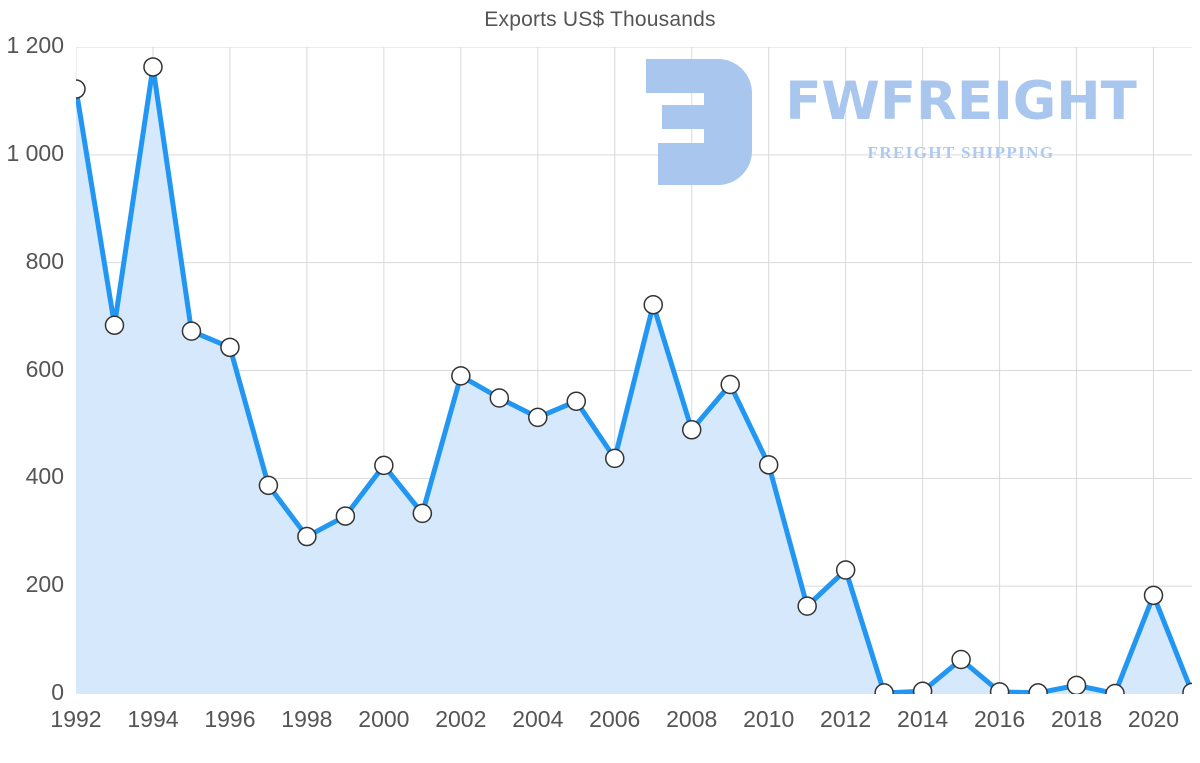  Describe the element at coordinates (44, 476) in the screenshot. I see `y-axis-tick-label: 400` at that location.